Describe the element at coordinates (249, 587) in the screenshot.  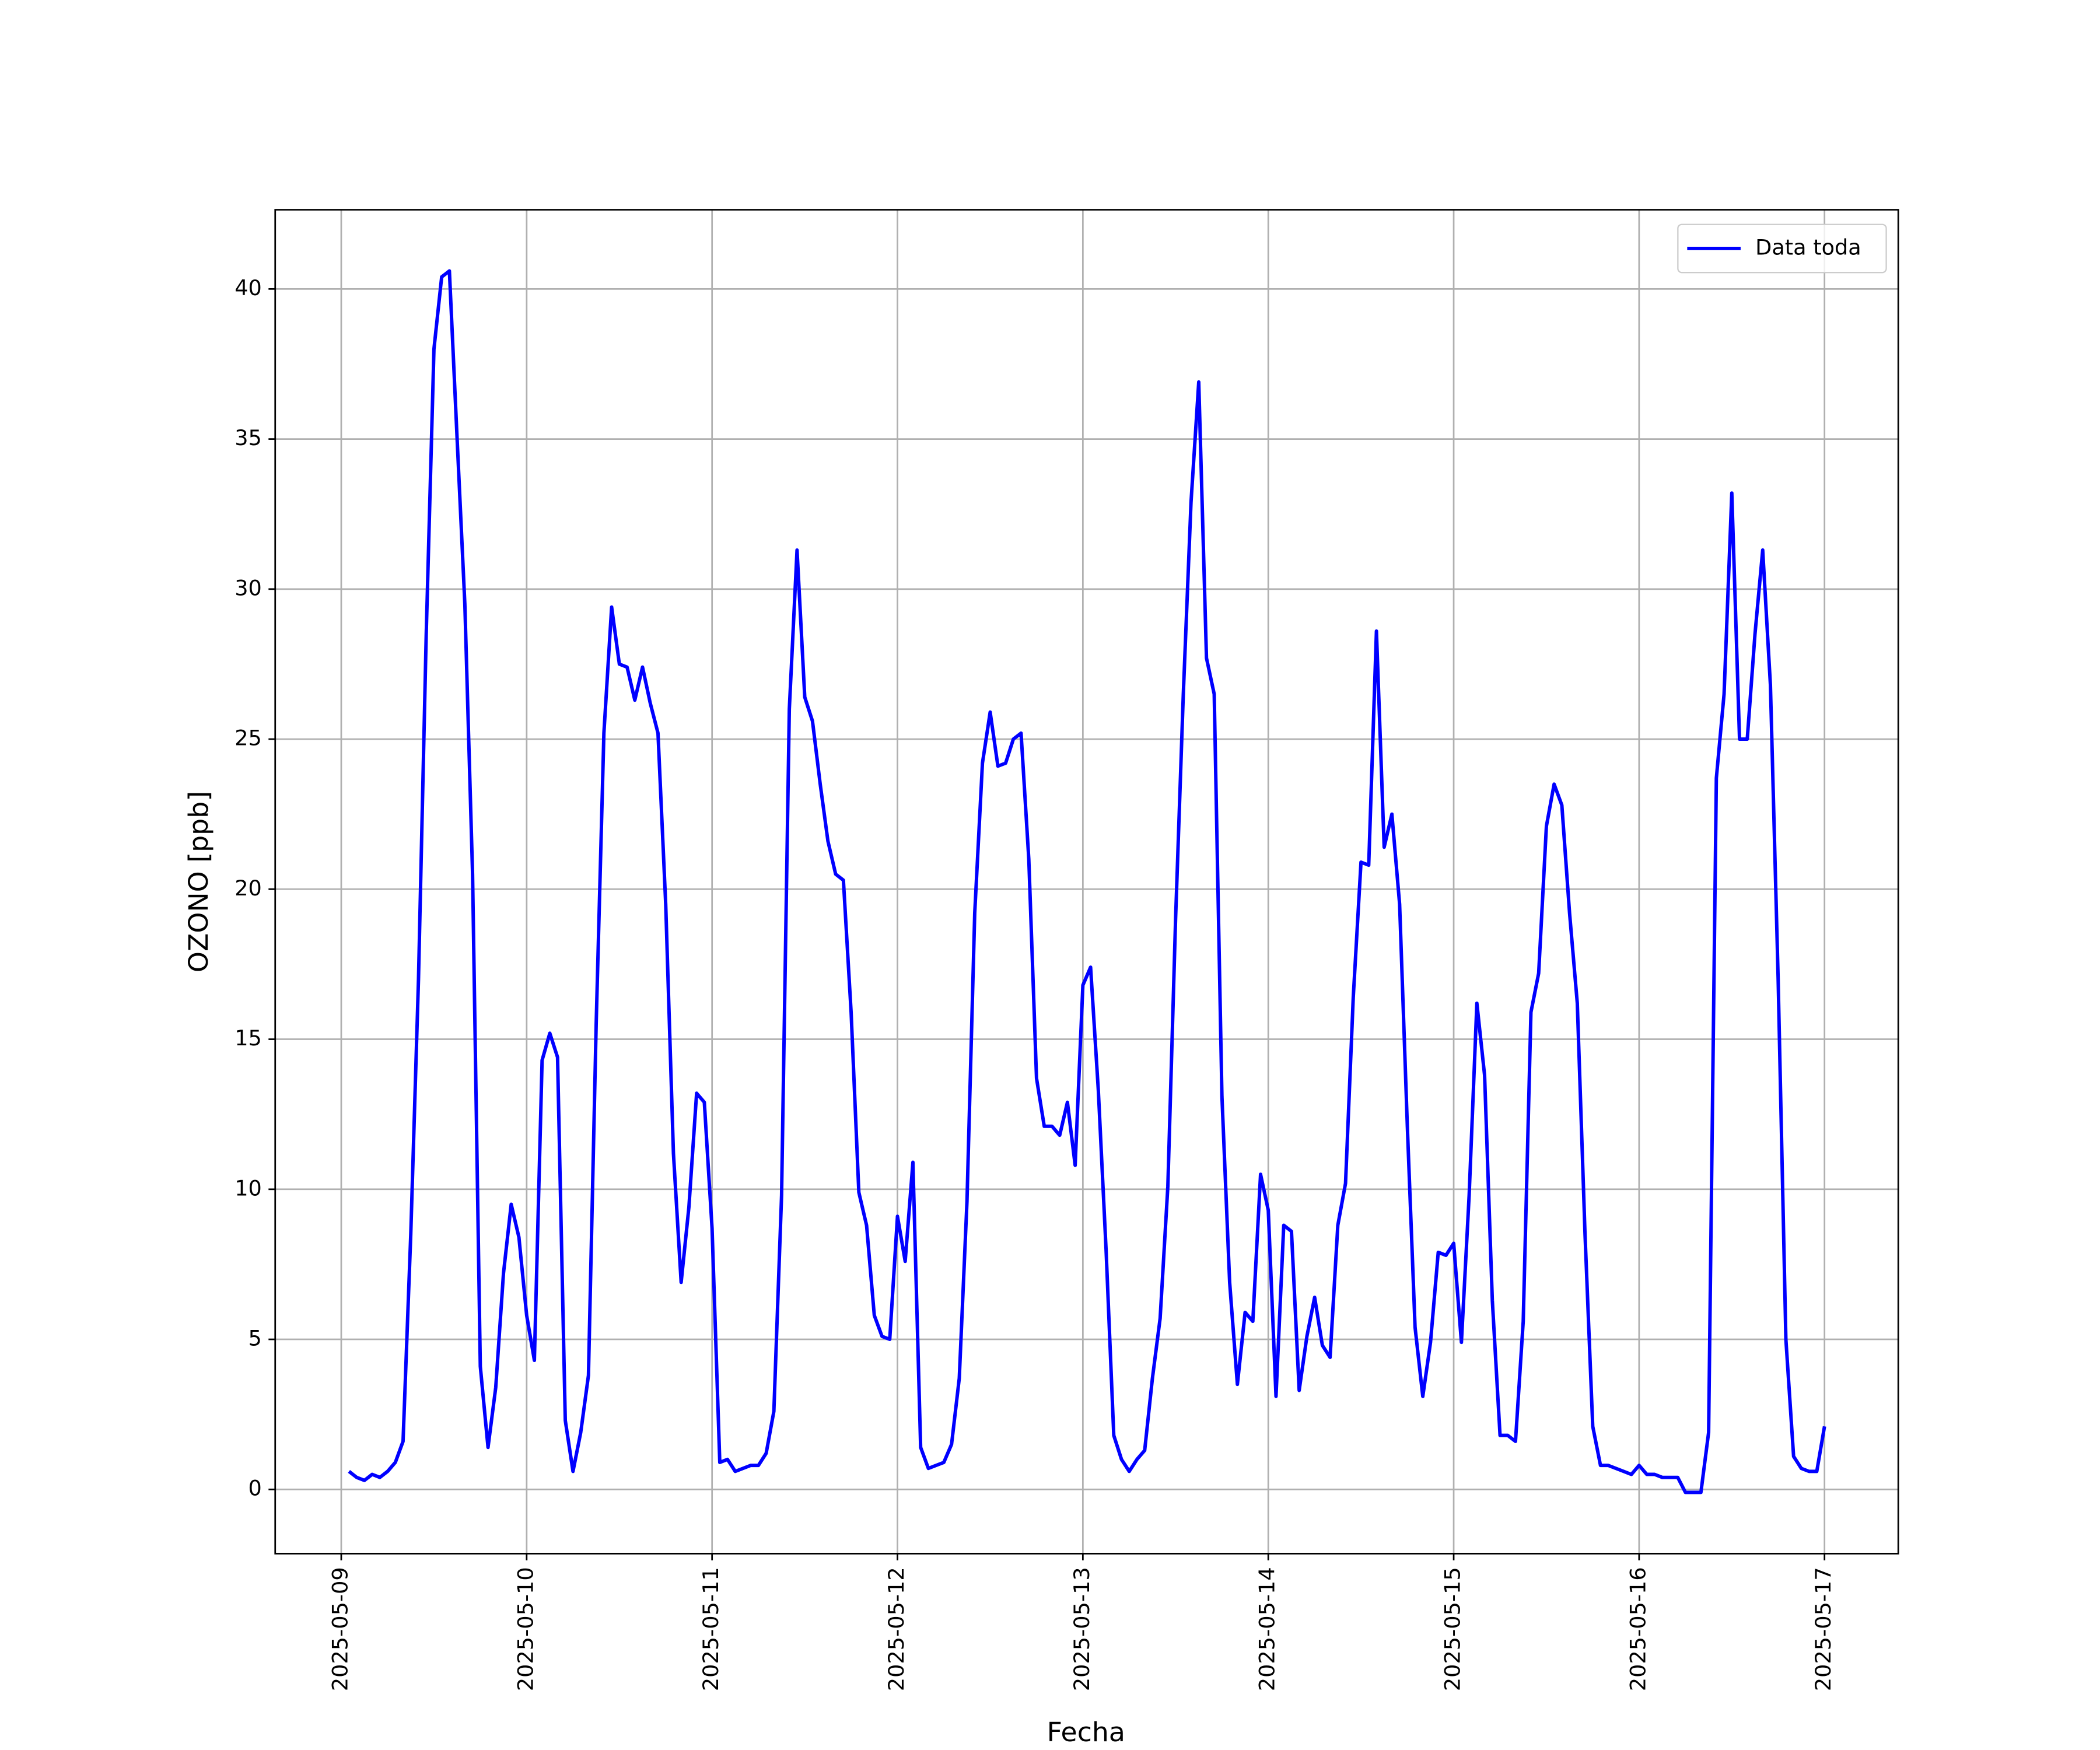
I see `y-tick-label: 30` at that location.